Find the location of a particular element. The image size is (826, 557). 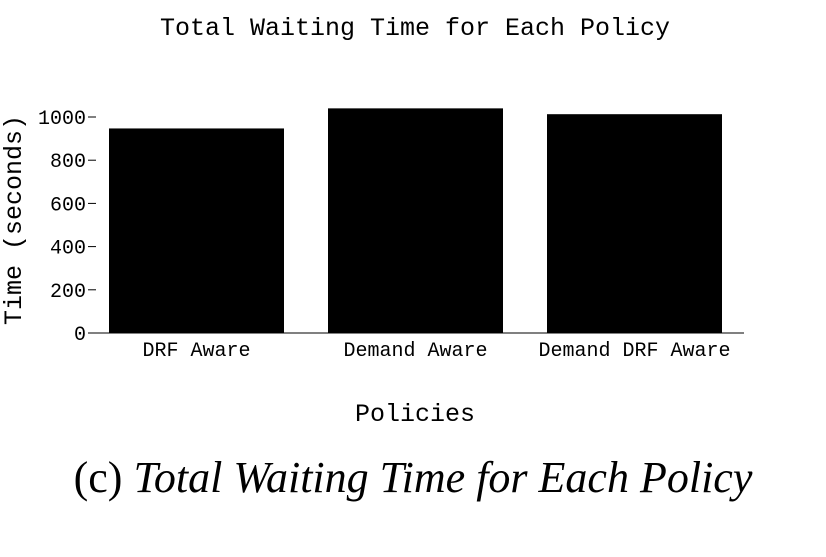

x-tick-label: DRF Aware is located at coordinates (196, 351).